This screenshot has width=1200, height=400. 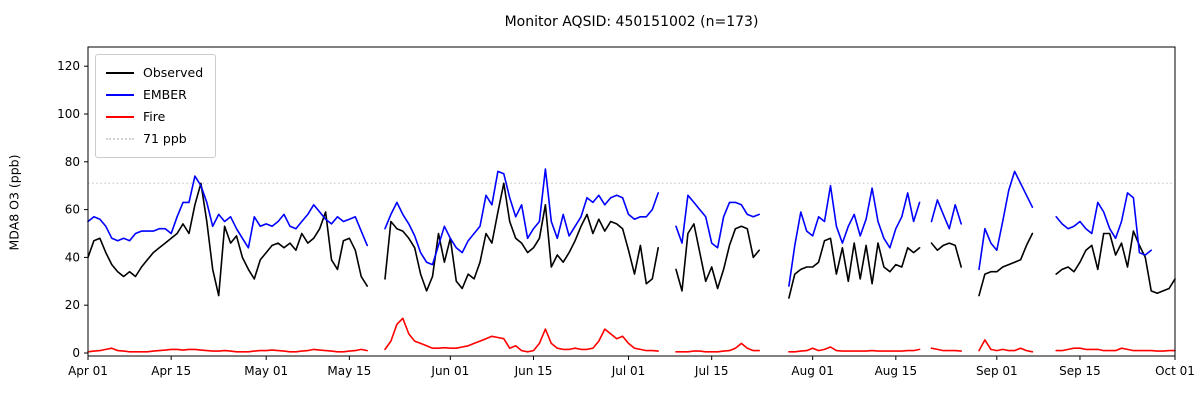 What do you see at coordinates (533, 371) in the screenshot?
I see `x-tick-label: Jun 15` at bounding box center [533, 371].